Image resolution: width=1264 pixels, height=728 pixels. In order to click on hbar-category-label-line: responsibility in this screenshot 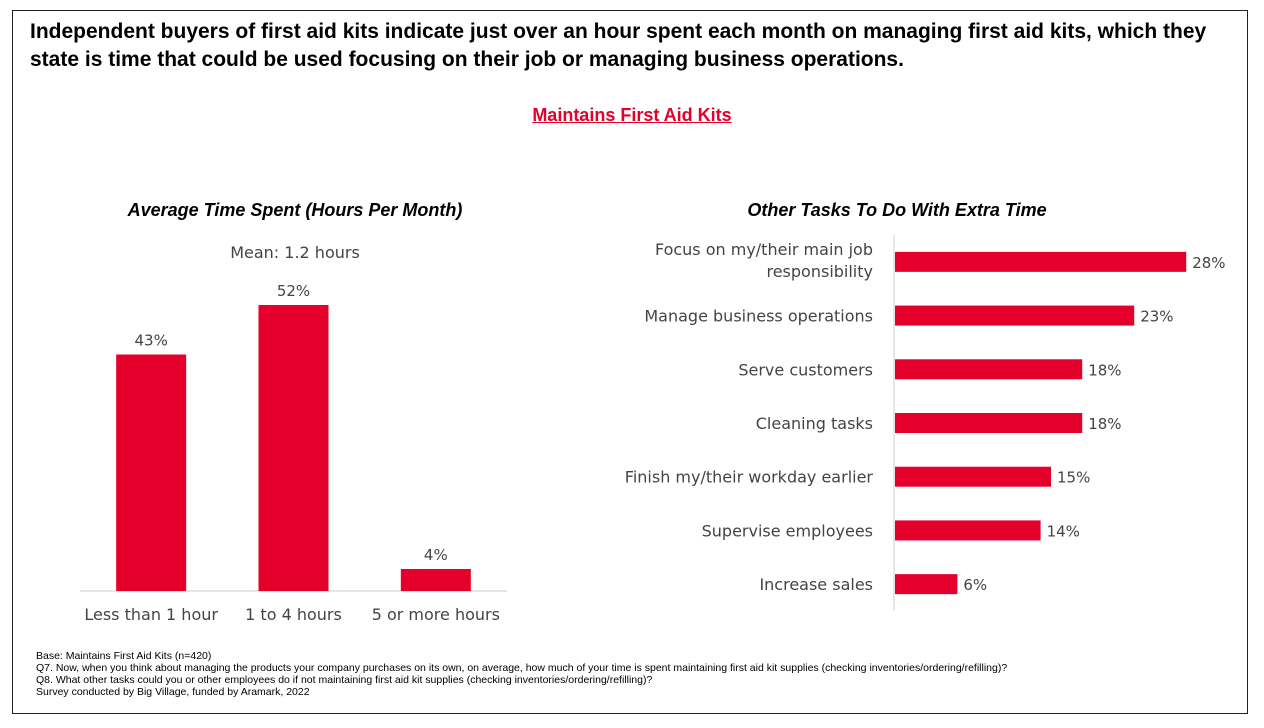, I will do `click(819, 271)`.